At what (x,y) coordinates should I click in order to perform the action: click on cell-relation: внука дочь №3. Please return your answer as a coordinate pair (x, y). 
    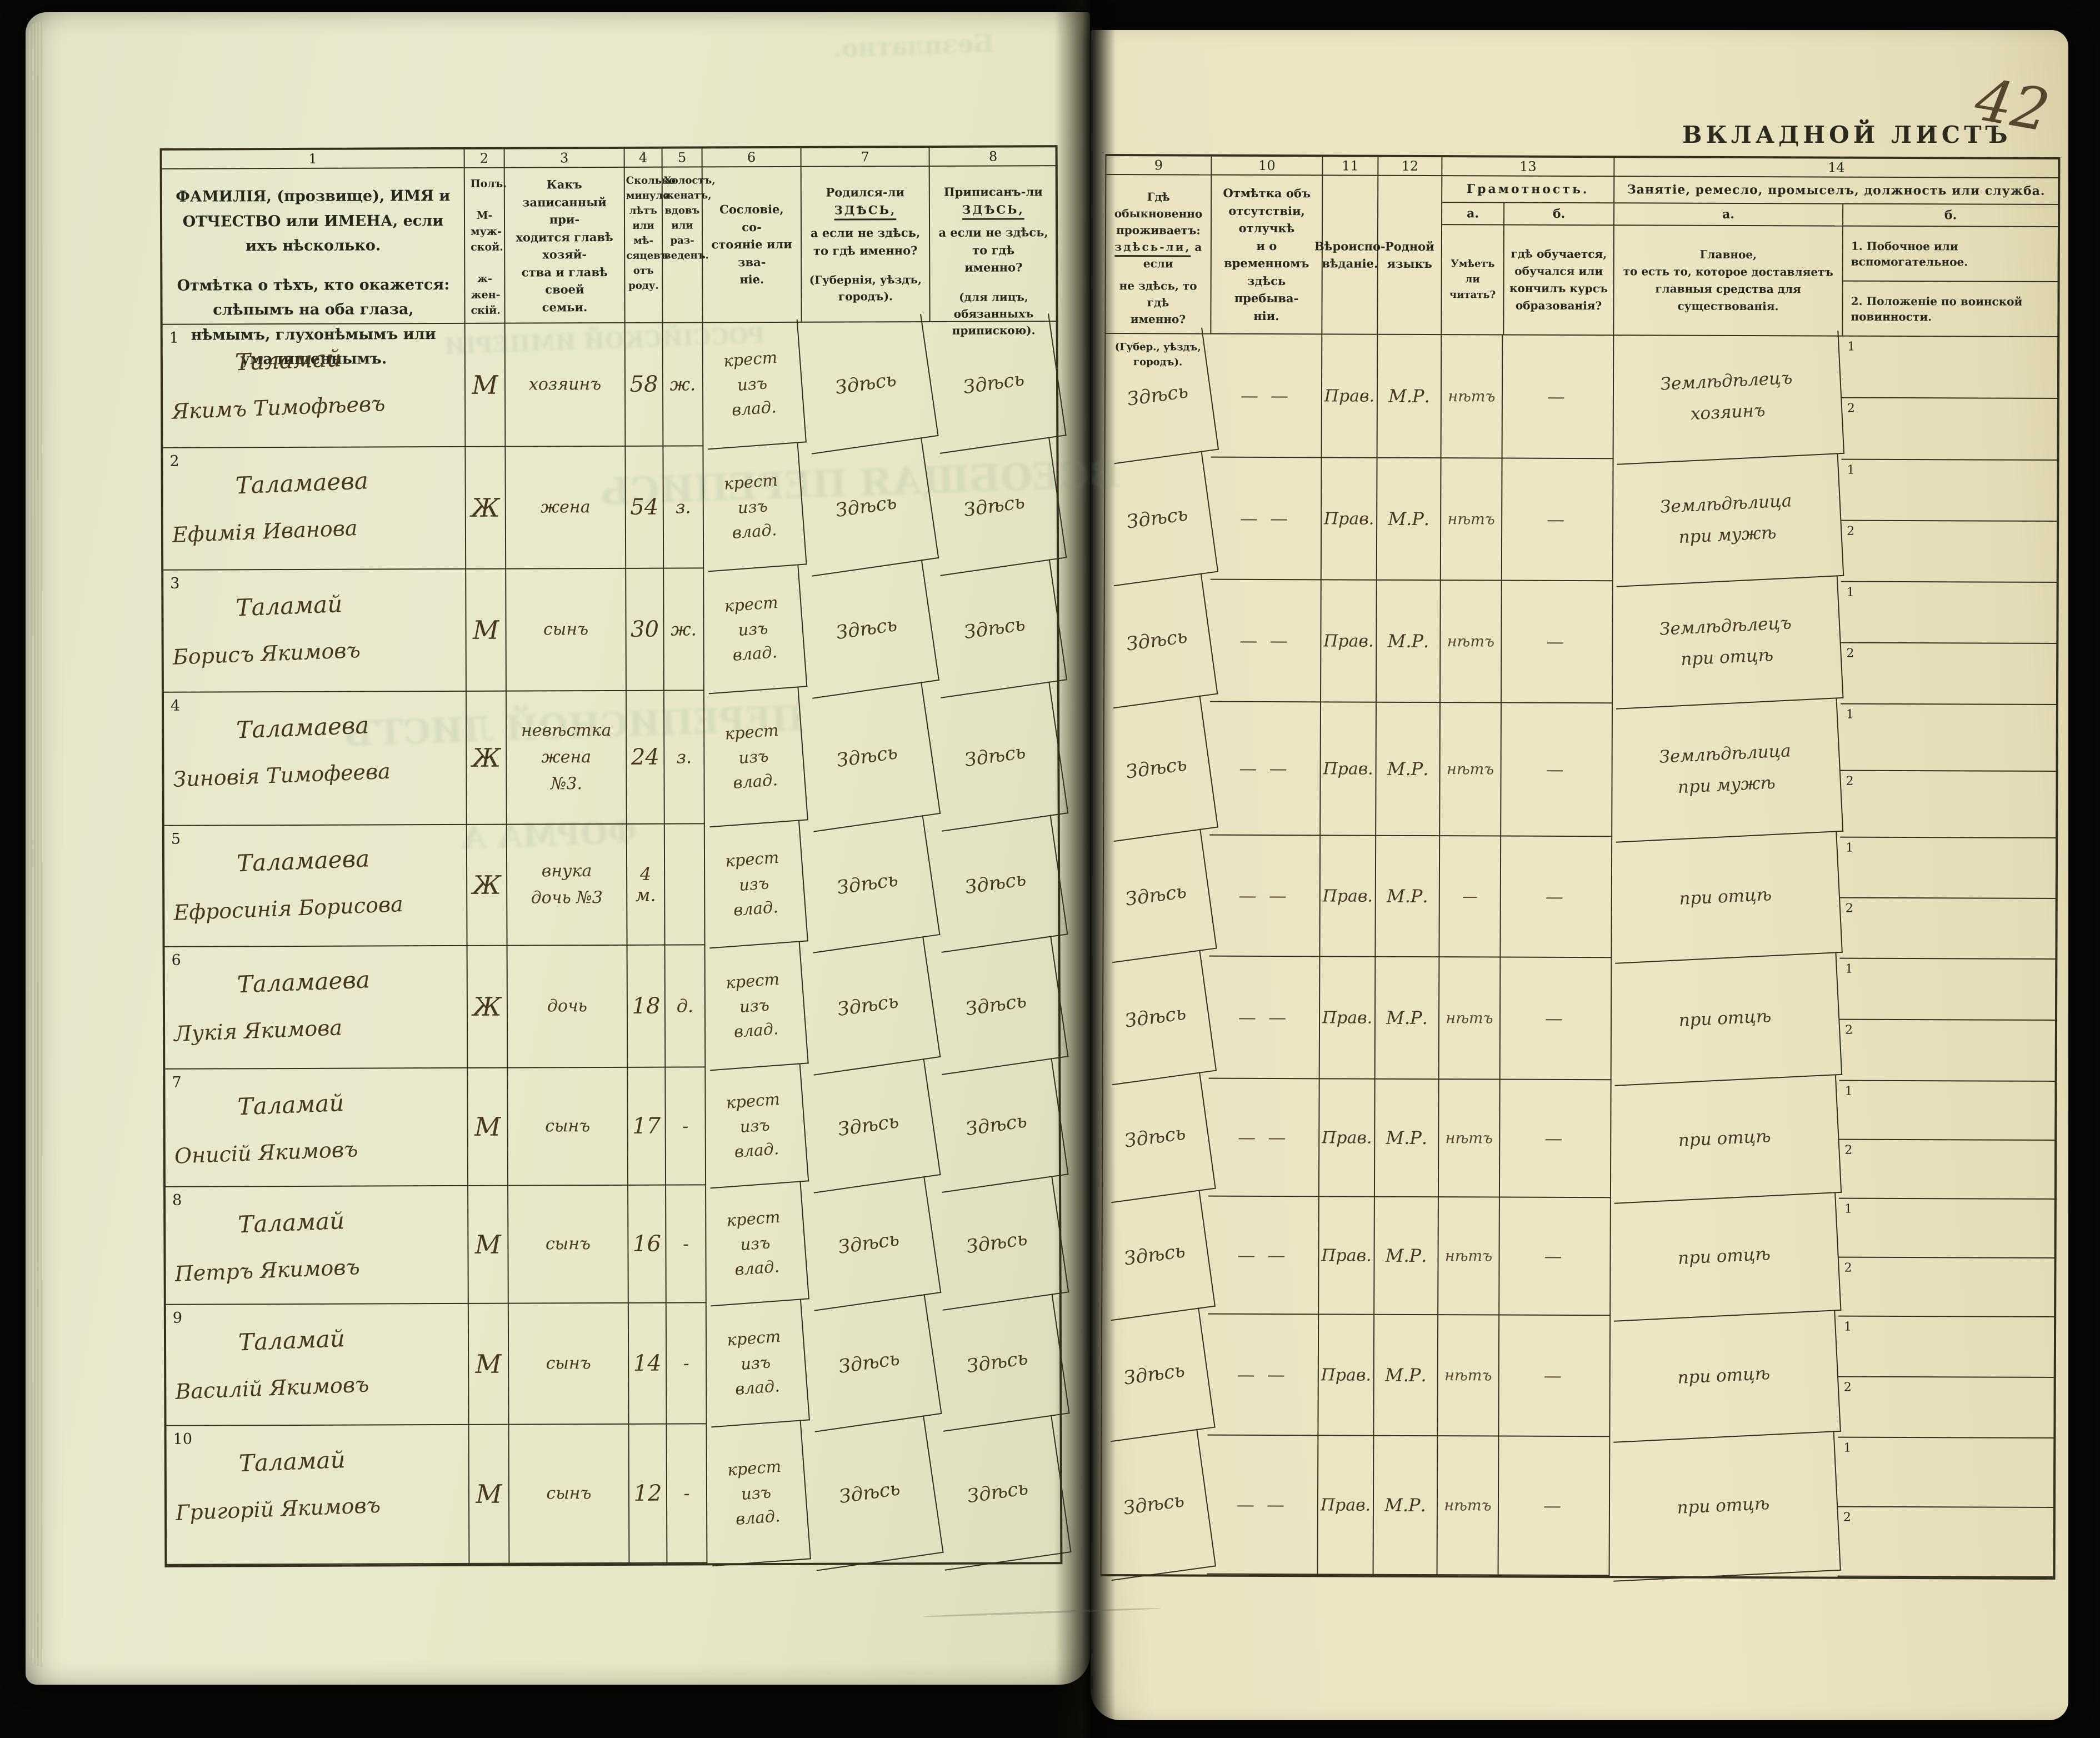
    Looking at the image, I should click on (567, 885).